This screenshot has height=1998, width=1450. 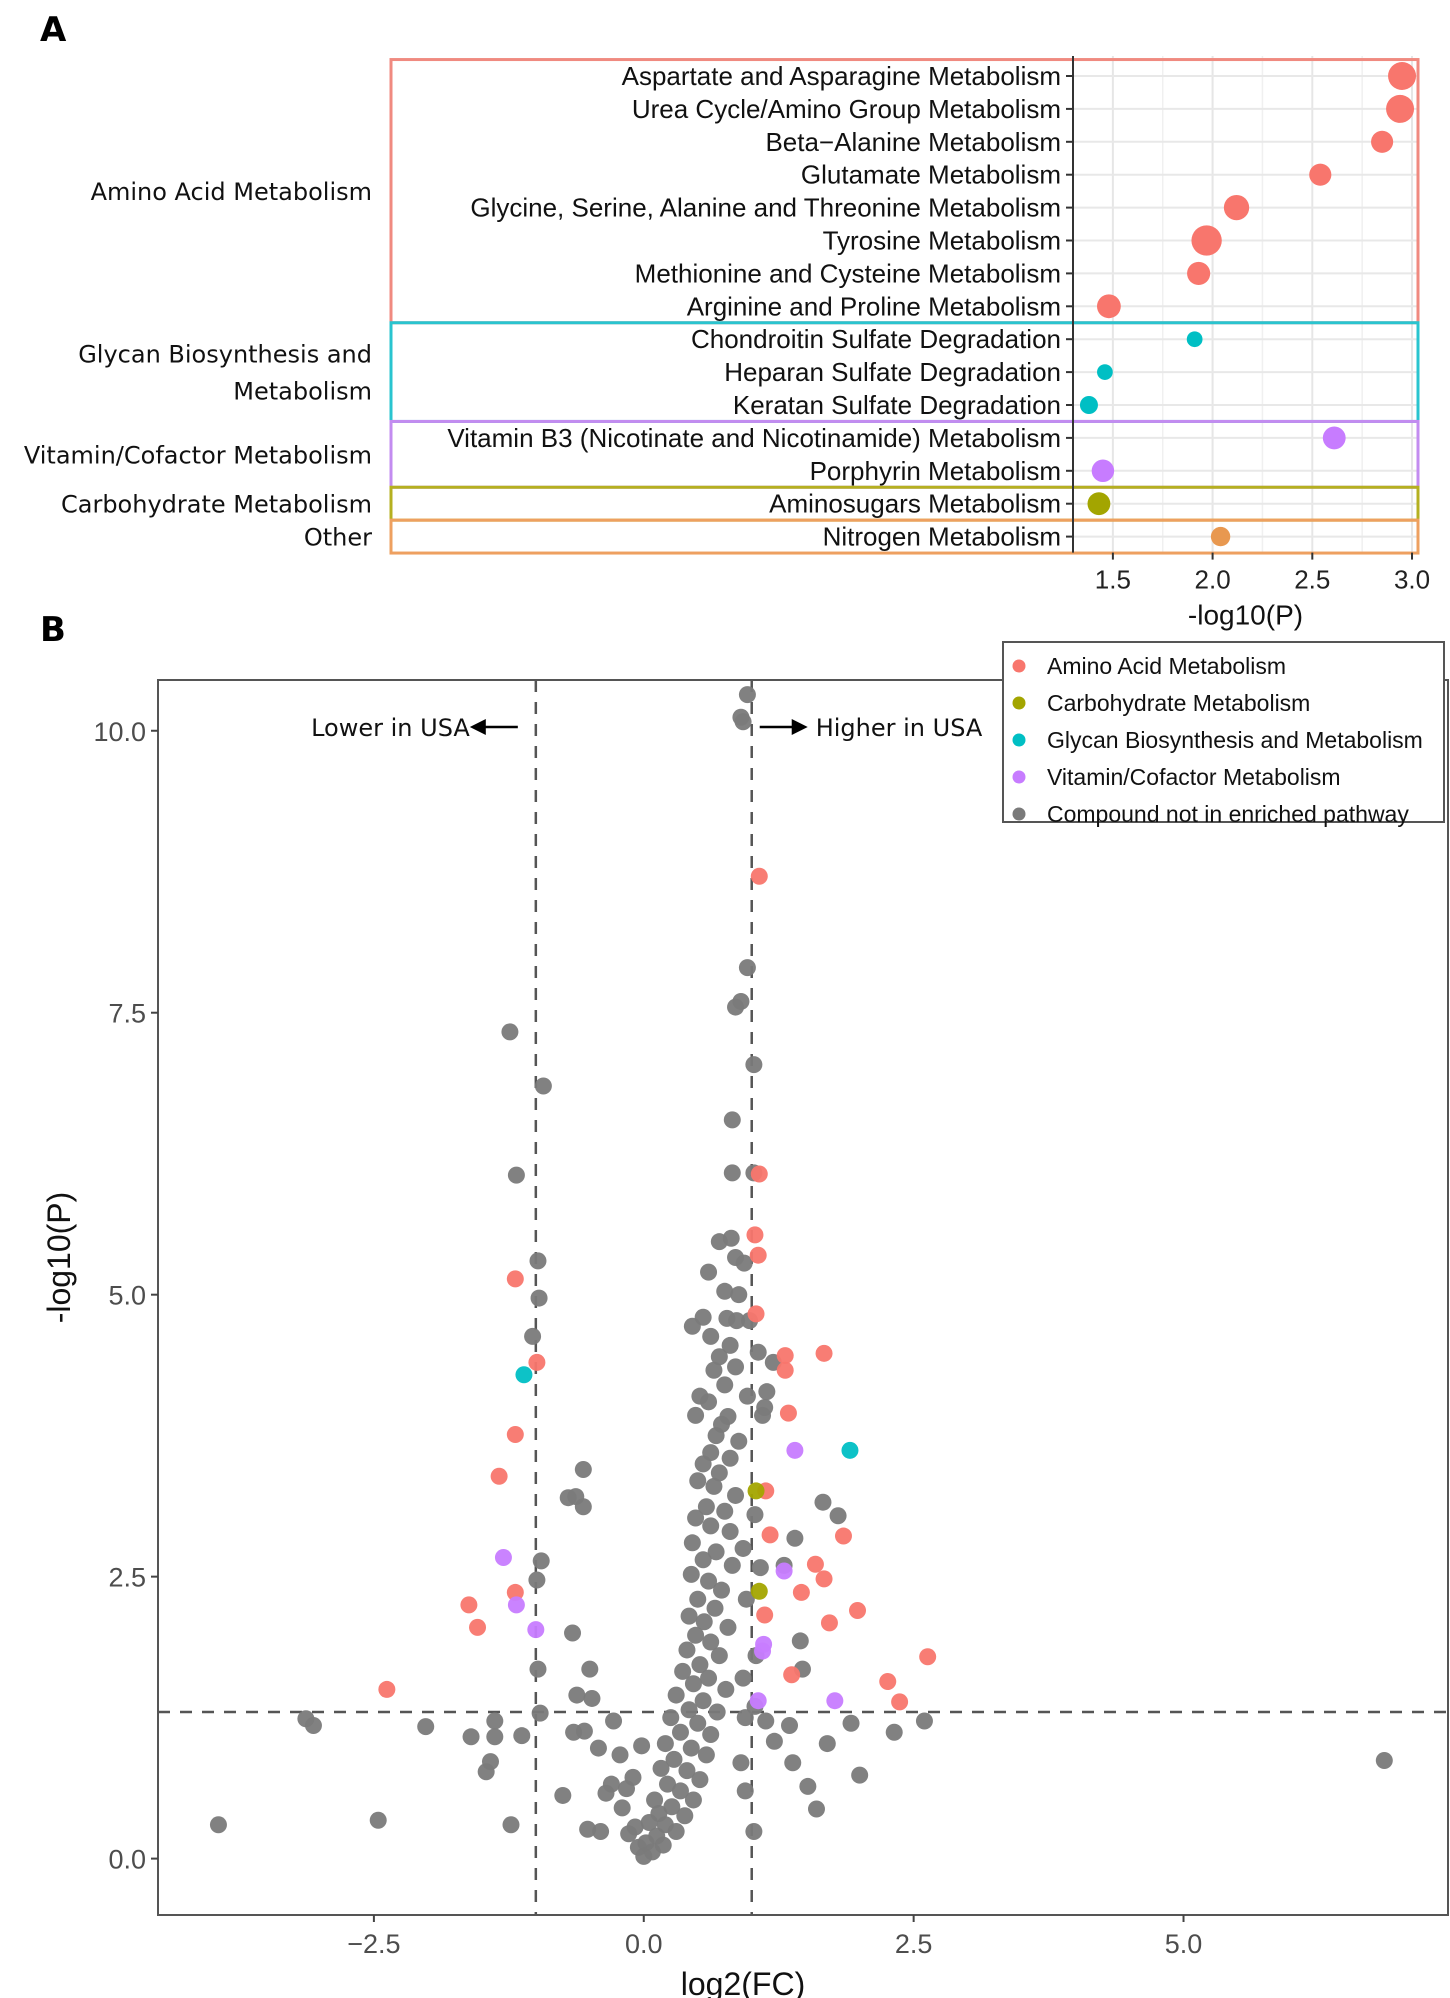 I want to click on legend-label: Carbohydrate Metabolism, so click(x=1178, y=703).